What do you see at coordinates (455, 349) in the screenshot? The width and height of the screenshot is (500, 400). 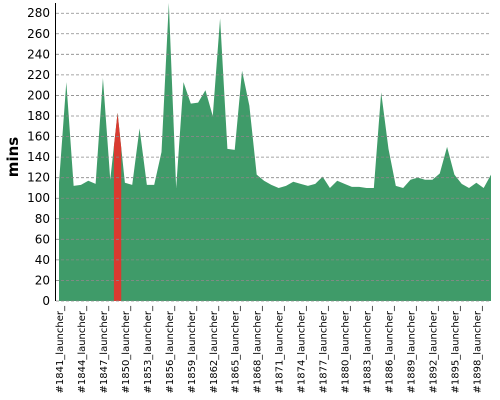 I see `x-tick-label: #1895_launcher_` at bounding box center [455, 349].